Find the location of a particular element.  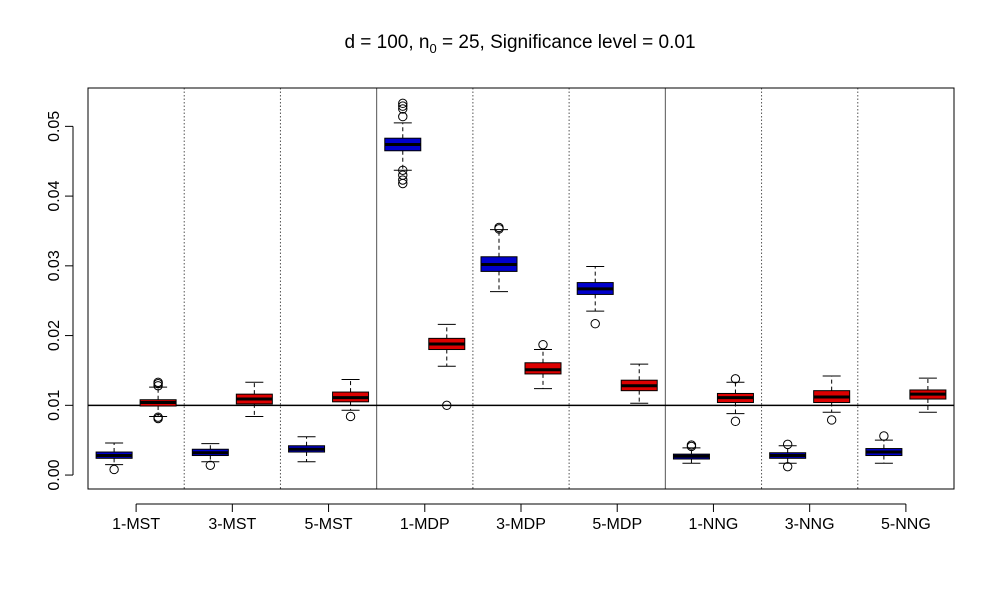

x-tick-label: 1-NNG is located at coordinates (714, 524).